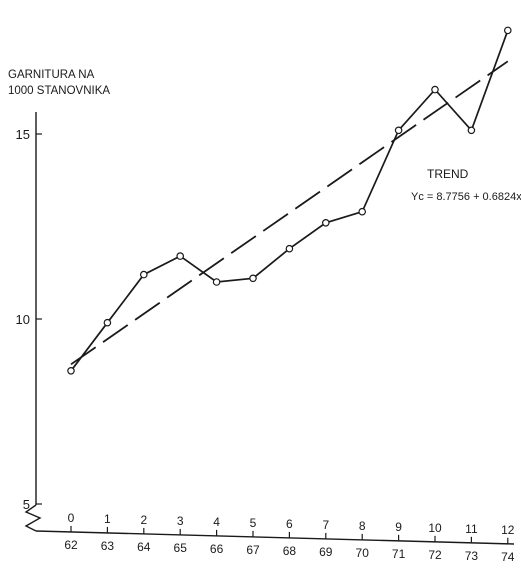  What do you see at coordinates (471, 529) in the screenshot?
I see `x-tick-label-index: 11` at bounding box center [471, 529].